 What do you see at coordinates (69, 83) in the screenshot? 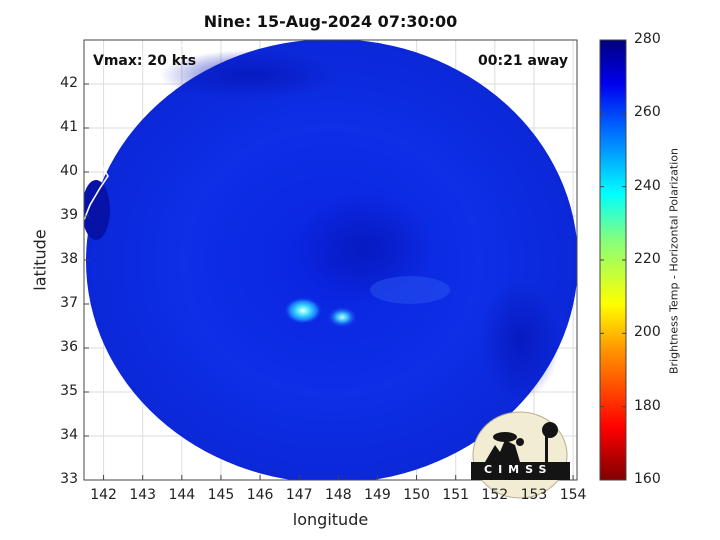
I see `y-tick-label: 42` at bounding box center [69, 83].